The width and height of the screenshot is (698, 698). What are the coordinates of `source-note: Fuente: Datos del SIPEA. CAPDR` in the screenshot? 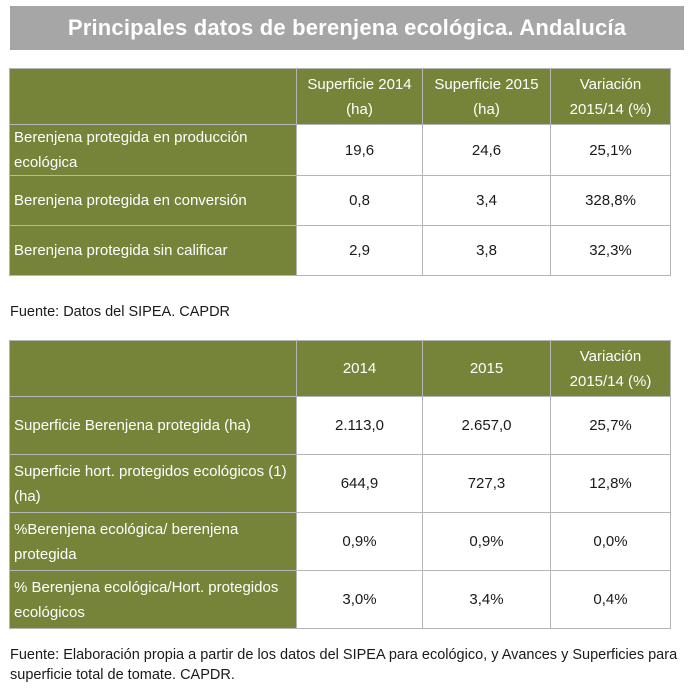 It's located at (120, 312).